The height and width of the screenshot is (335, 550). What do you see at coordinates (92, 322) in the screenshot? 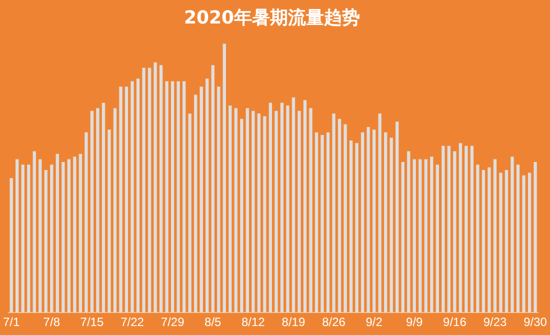
I see `x-tick-label: 7/15` at bounding box center [92, 322].